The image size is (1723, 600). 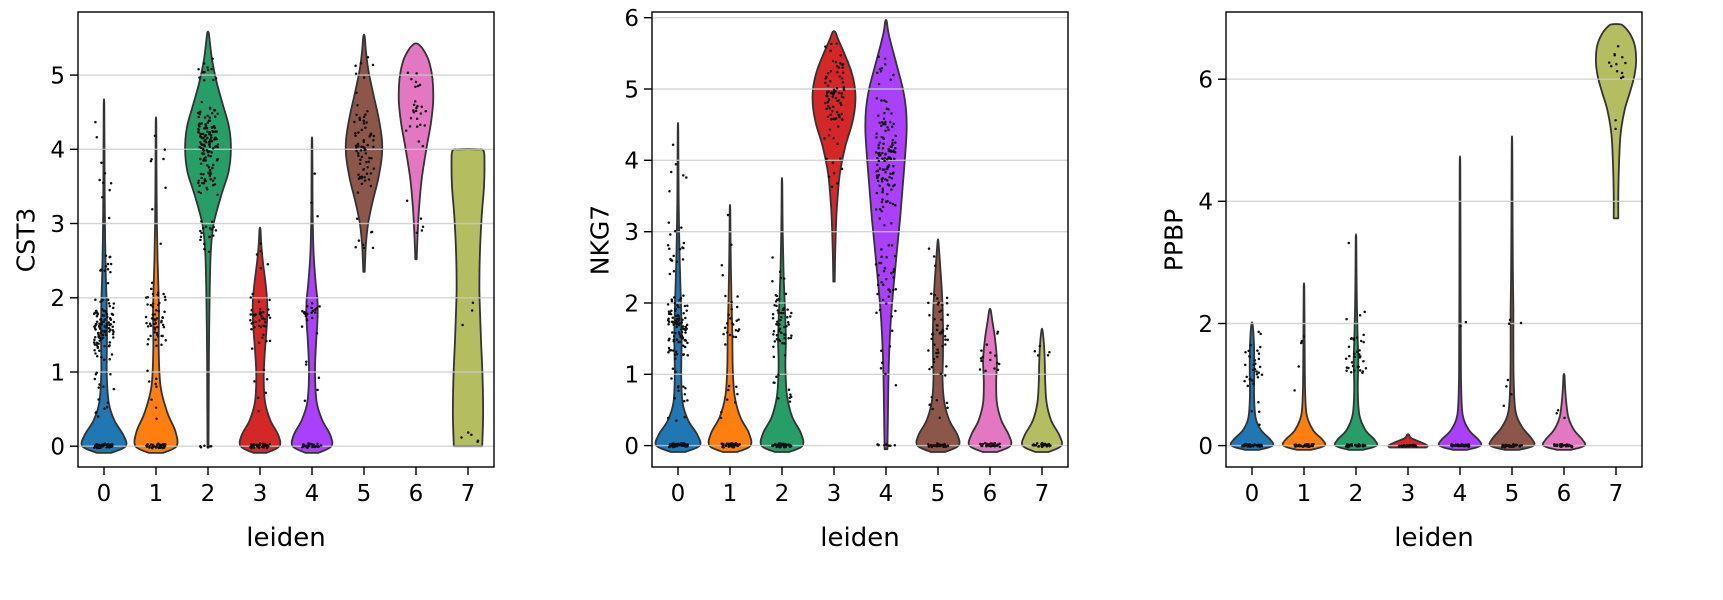 What do you see at coordinates (1174, 240) in the screenshot?
I see `y-axis-label-ppbp: PPBP` at bounding box center [1174, 240].